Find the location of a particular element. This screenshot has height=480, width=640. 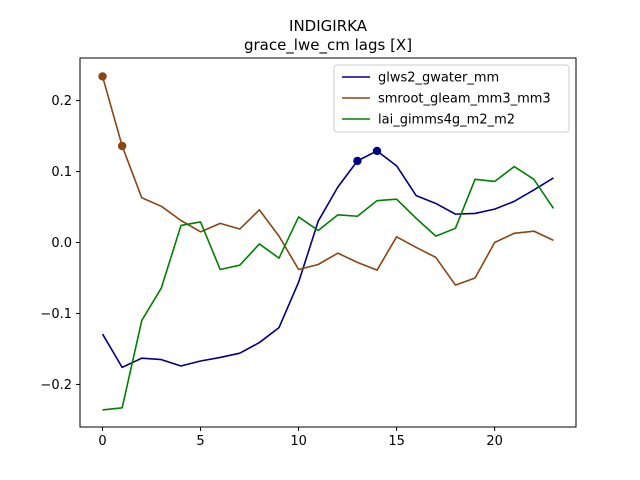

y-tick-label: −0.1 is located at coordinates (56, 314).